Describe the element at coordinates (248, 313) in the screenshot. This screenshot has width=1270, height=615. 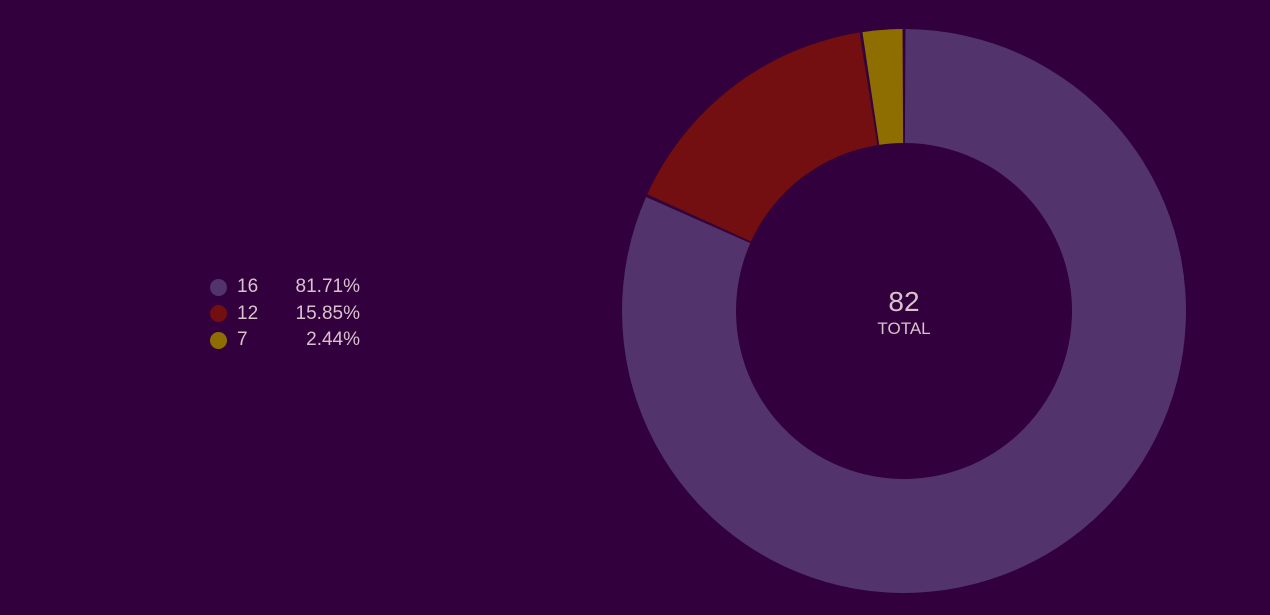
I see `legend-label: 12` at that location.